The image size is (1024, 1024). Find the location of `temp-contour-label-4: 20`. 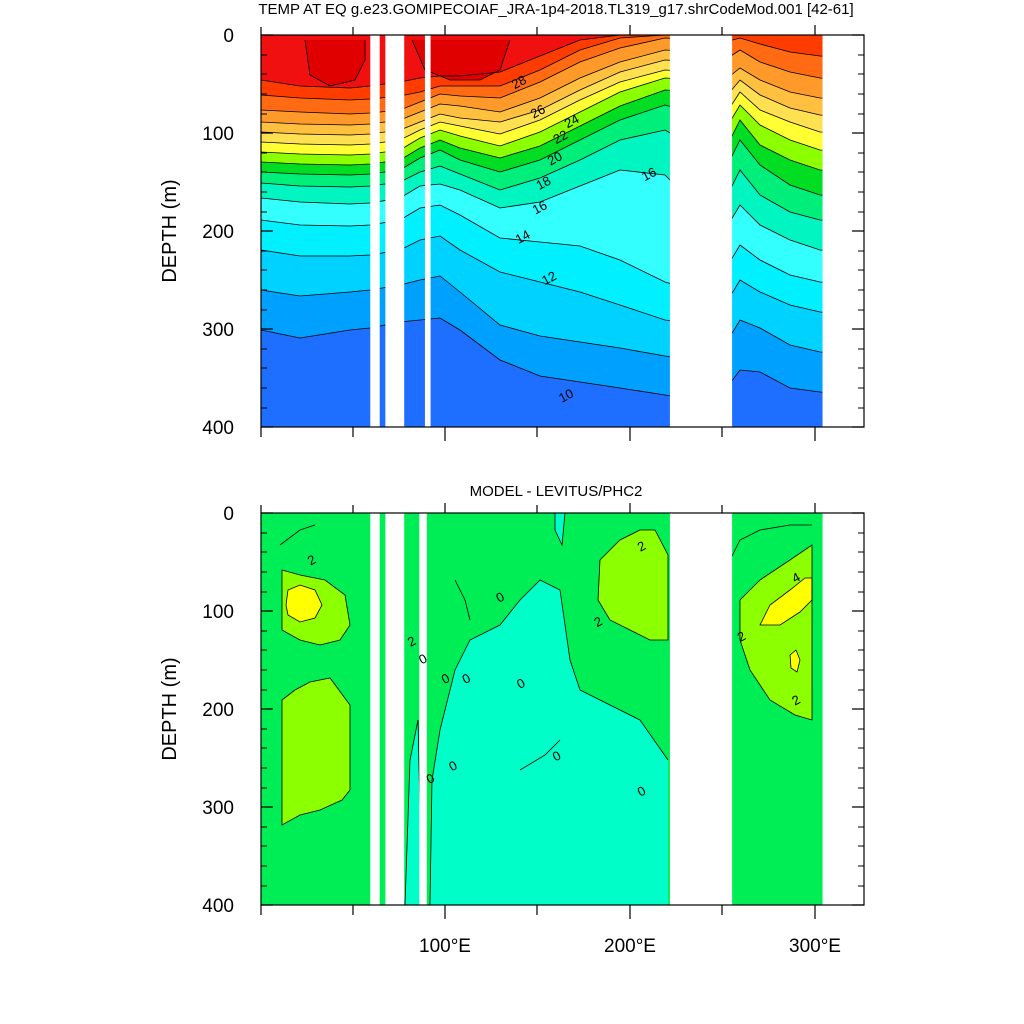

temp-contour-label-4: 20 is located at coordinates (555, 158).